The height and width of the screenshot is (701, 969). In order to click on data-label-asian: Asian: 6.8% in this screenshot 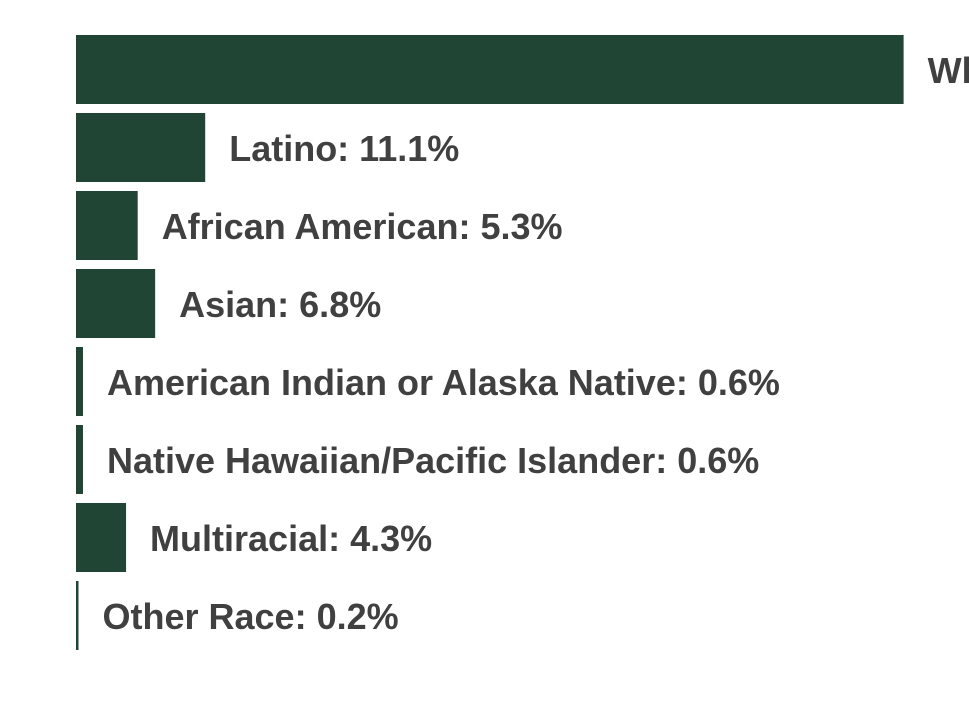, I will do `click(280, 304)`.